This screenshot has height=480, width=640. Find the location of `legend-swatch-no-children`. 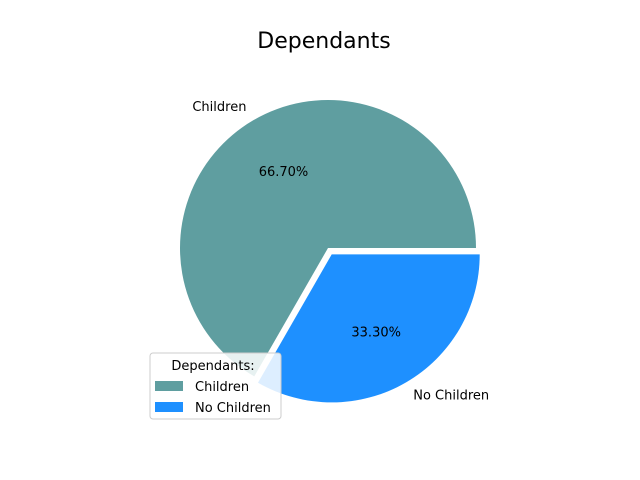

legend-swatch-no-children is located at coordinates (169, 407).